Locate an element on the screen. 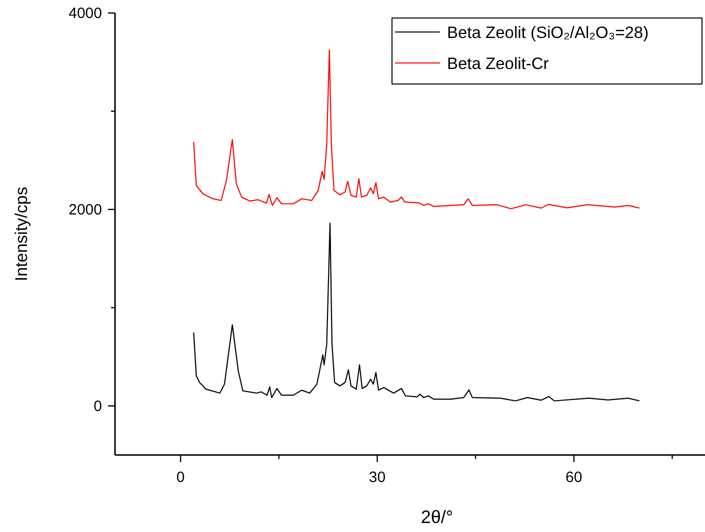  y-tick-label: 0 is located at coordinates (98, 406).